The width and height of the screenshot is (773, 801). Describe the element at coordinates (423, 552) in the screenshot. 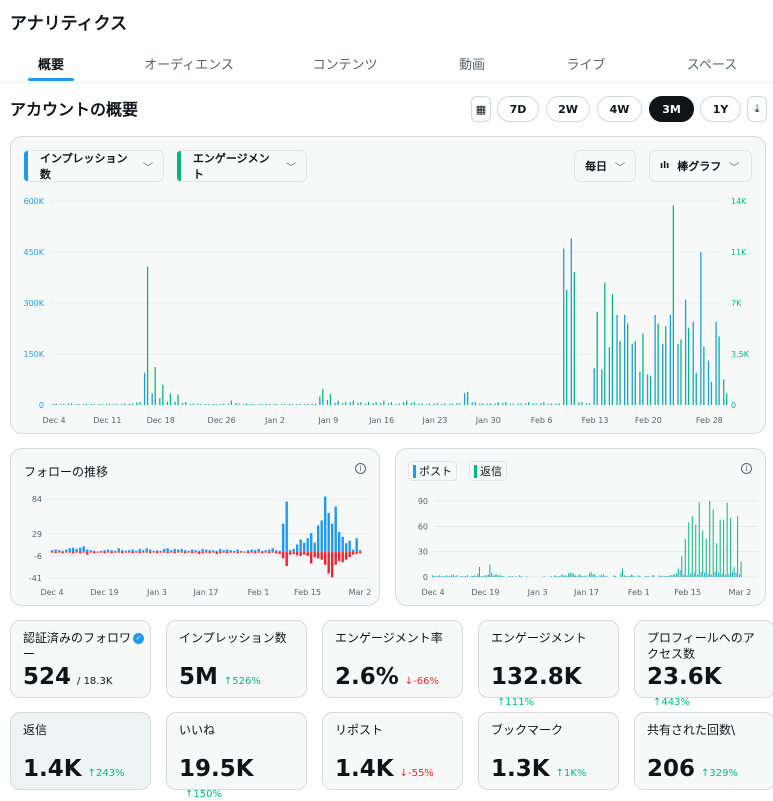

I see `y-tick-label: 30` at that location.